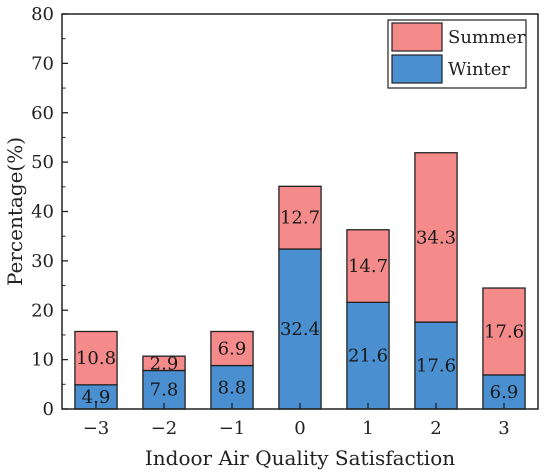  Describe the element at coordinates (164, 428) in the screenshot. I see `x-tick-label: −2` at that location.